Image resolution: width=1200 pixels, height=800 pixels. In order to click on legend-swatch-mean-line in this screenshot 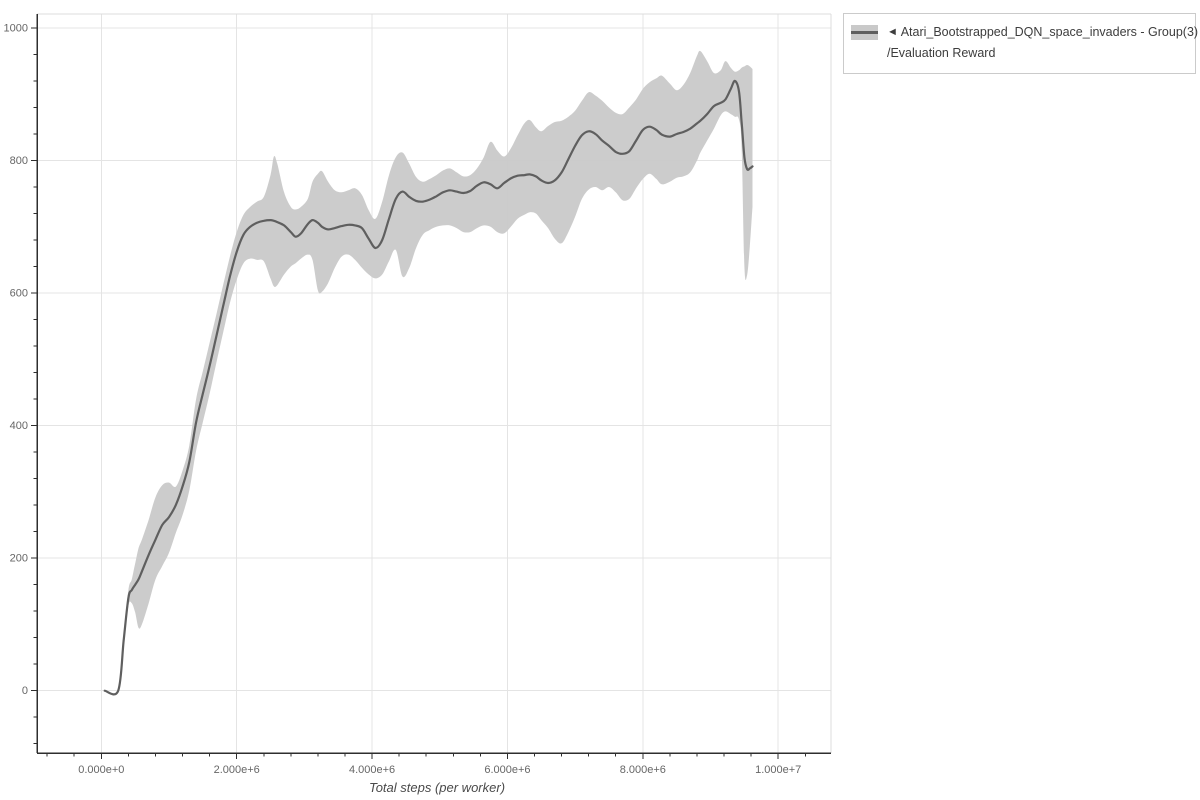, I will do `click(864, 32)`.